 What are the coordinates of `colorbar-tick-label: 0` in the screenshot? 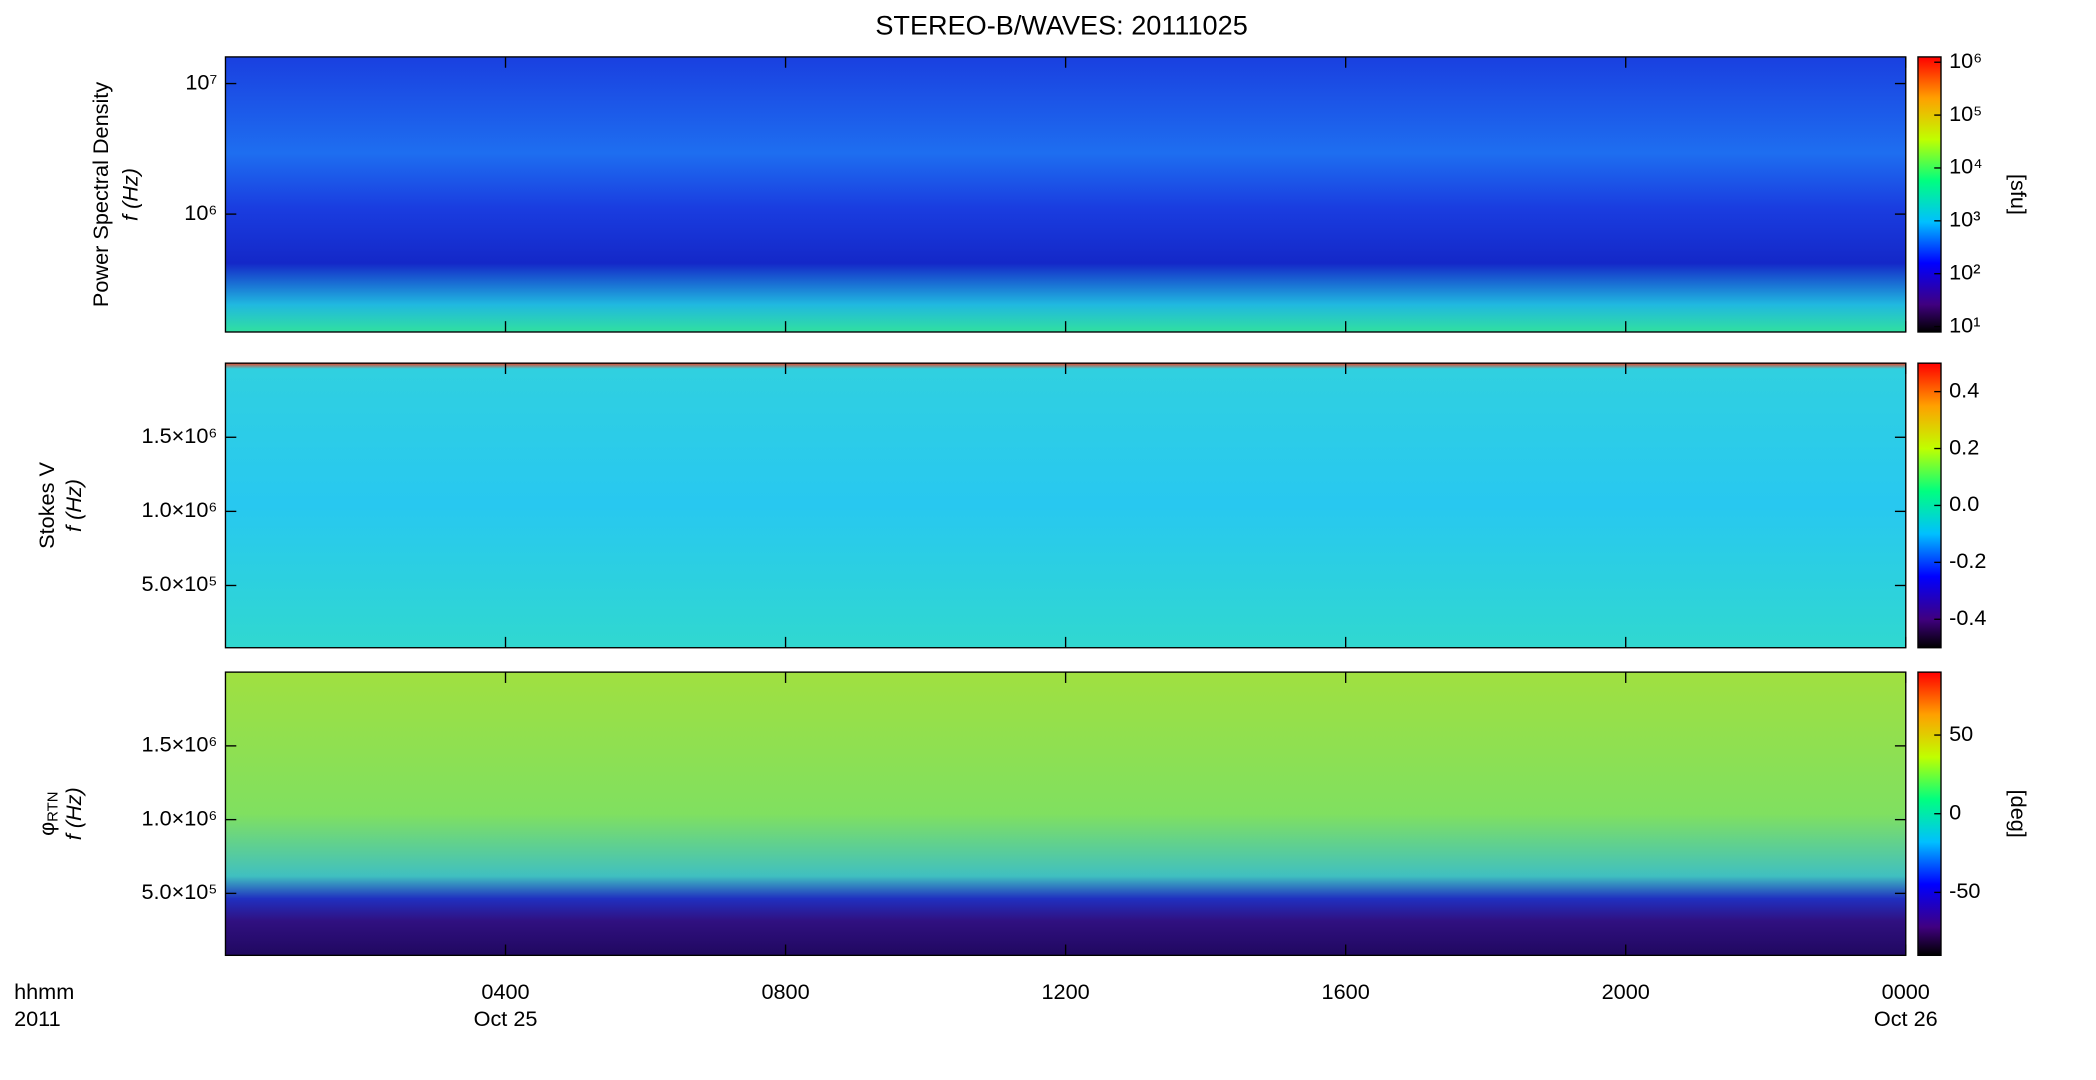 It's located at (1955, 811).